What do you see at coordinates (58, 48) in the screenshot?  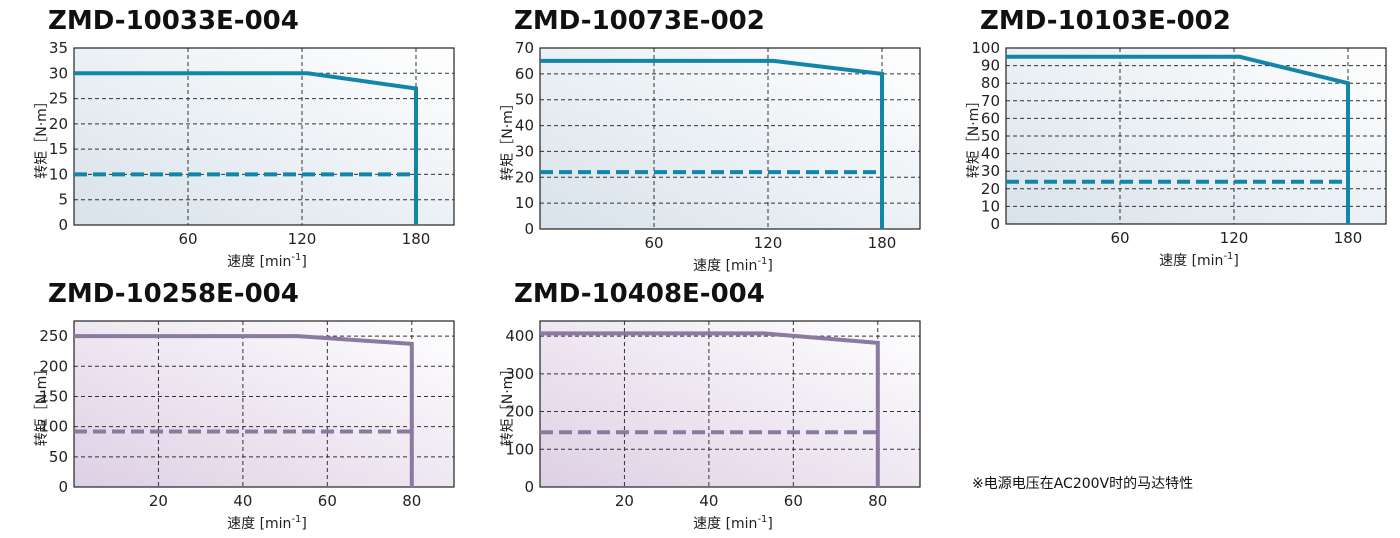 I see `y-tick-label: 35` at bounding box center [58, 48].